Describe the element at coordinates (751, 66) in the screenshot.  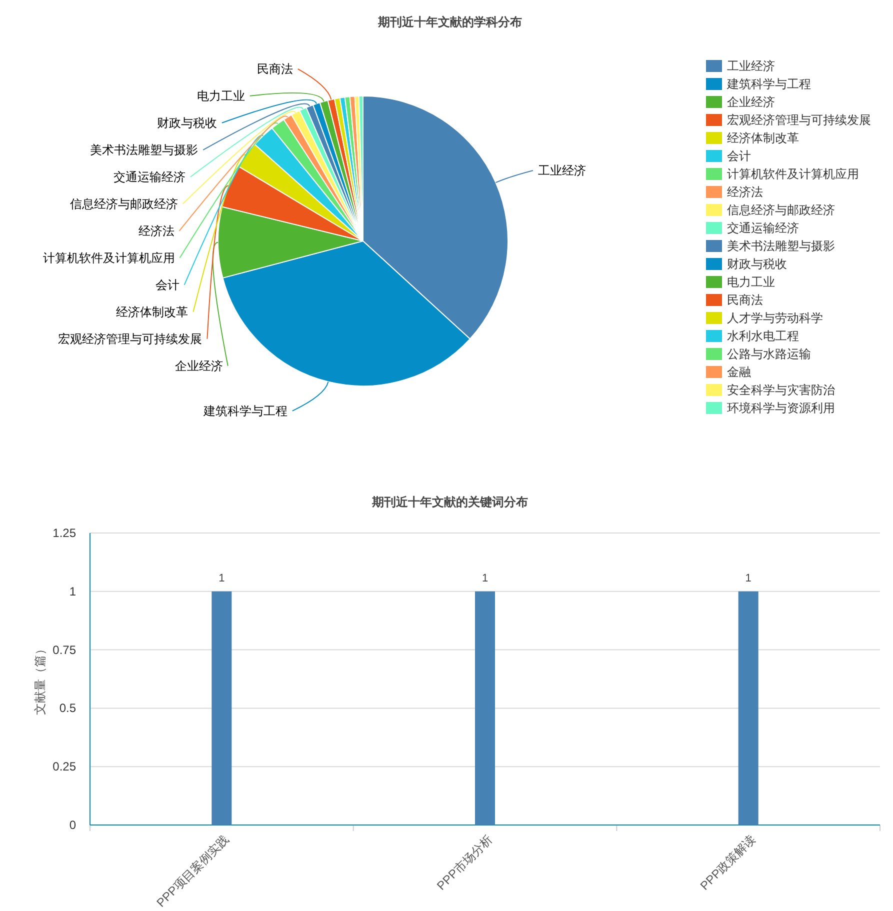
I see `legend-label: 工业经济` at that location.